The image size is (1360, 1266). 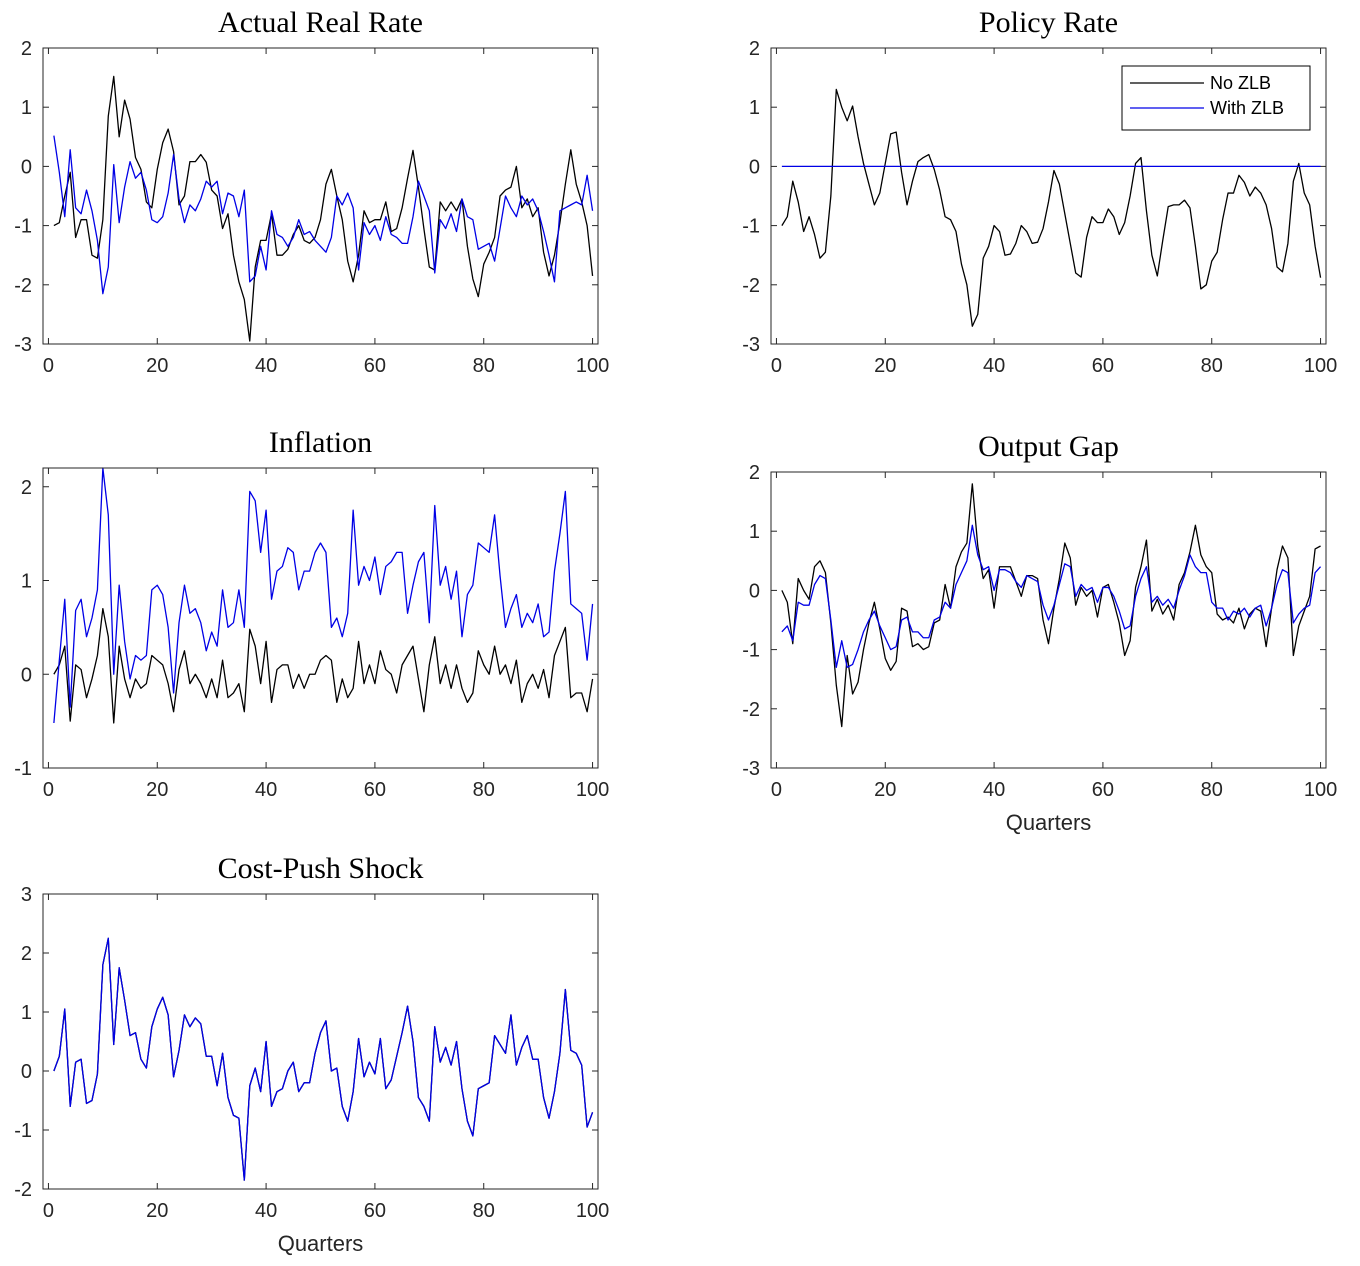 I want to click on subplot-title: Output Gap, so click(x=1048, y=446).